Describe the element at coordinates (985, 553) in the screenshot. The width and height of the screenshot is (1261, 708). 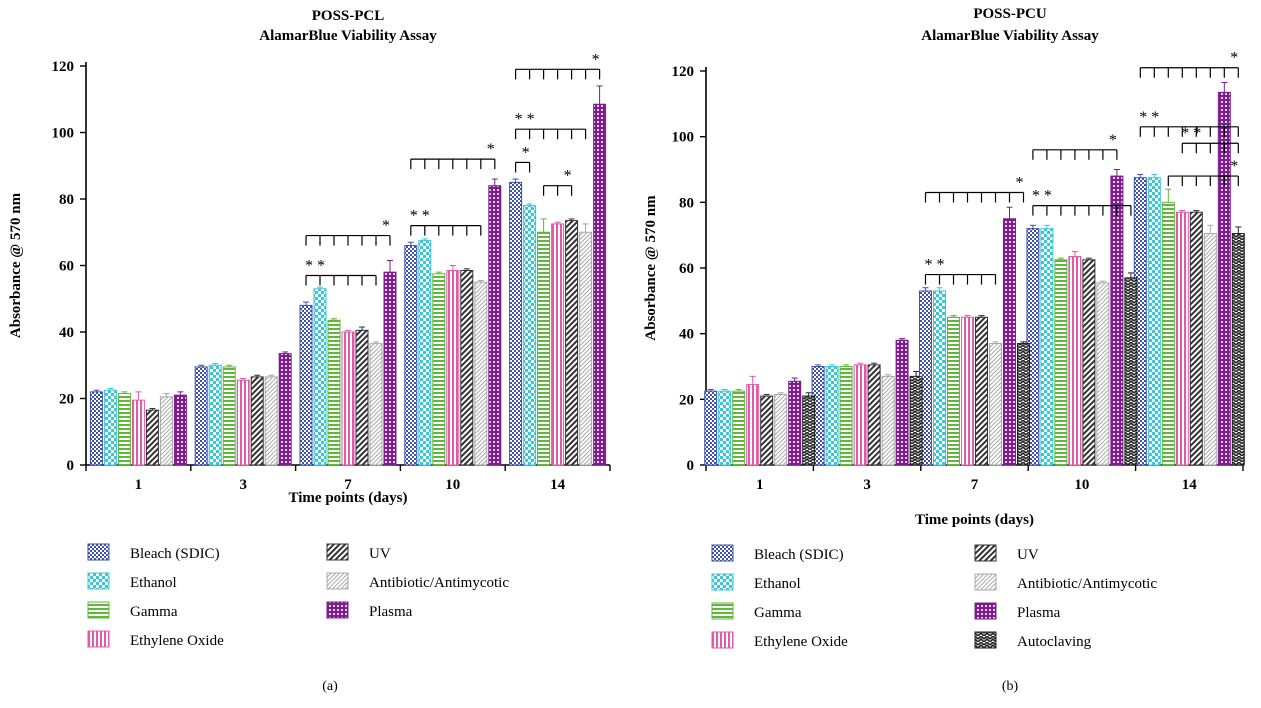
I see `chart-b-legend-swatch-uv` at that location.